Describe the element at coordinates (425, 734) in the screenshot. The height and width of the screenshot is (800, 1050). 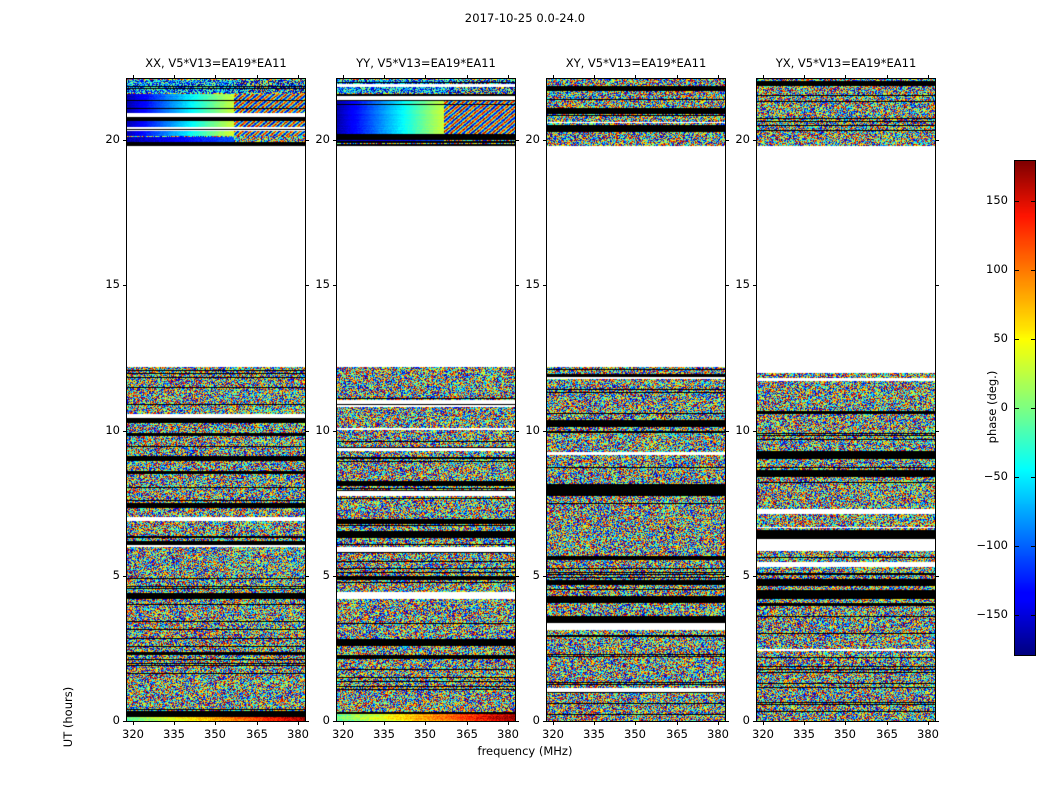
I see `x-tick-label-yy-350: 350` at that location.